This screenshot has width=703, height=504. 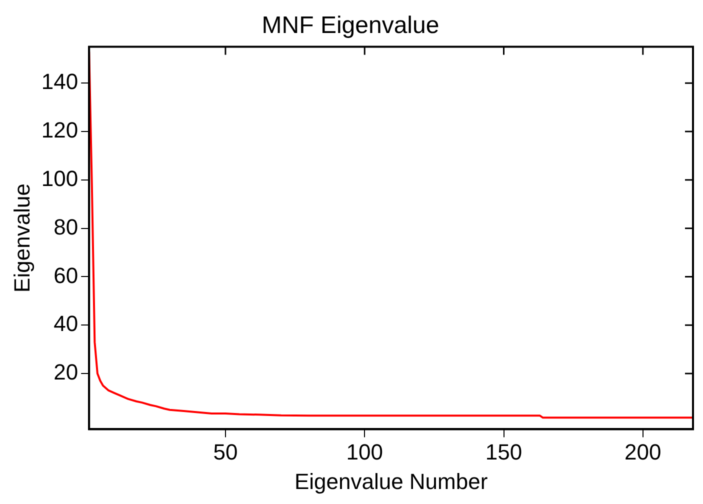 I want to click on x-tick-label: 200, so click(x=643, y=451).